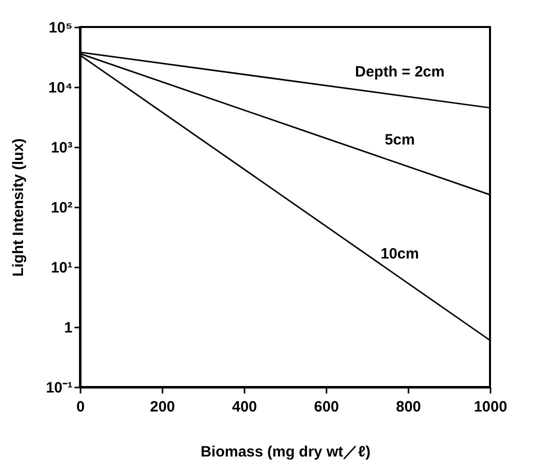  I want to click on series-label: 10cm, so click(399, 254).